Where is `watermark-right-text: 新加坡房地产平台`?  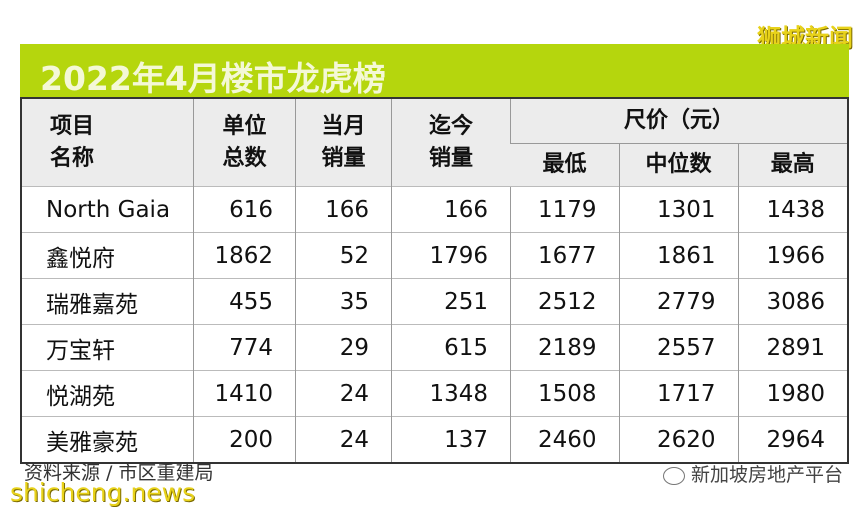
watermark-right-text: 新加坡房地产平台 is located at coordinates (766, 475).